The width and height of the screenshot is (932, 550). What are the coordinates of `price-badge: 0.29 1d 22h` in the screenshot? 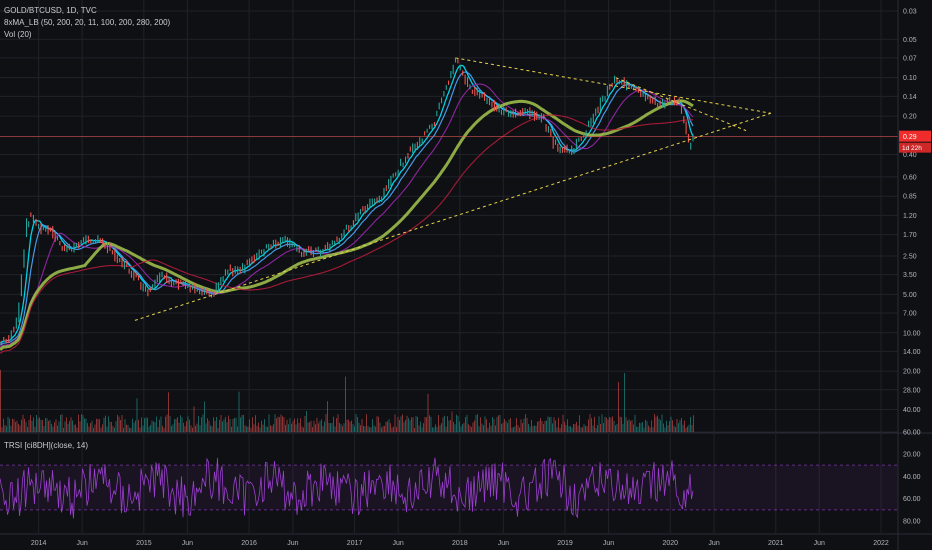 It's located at (915, 141).